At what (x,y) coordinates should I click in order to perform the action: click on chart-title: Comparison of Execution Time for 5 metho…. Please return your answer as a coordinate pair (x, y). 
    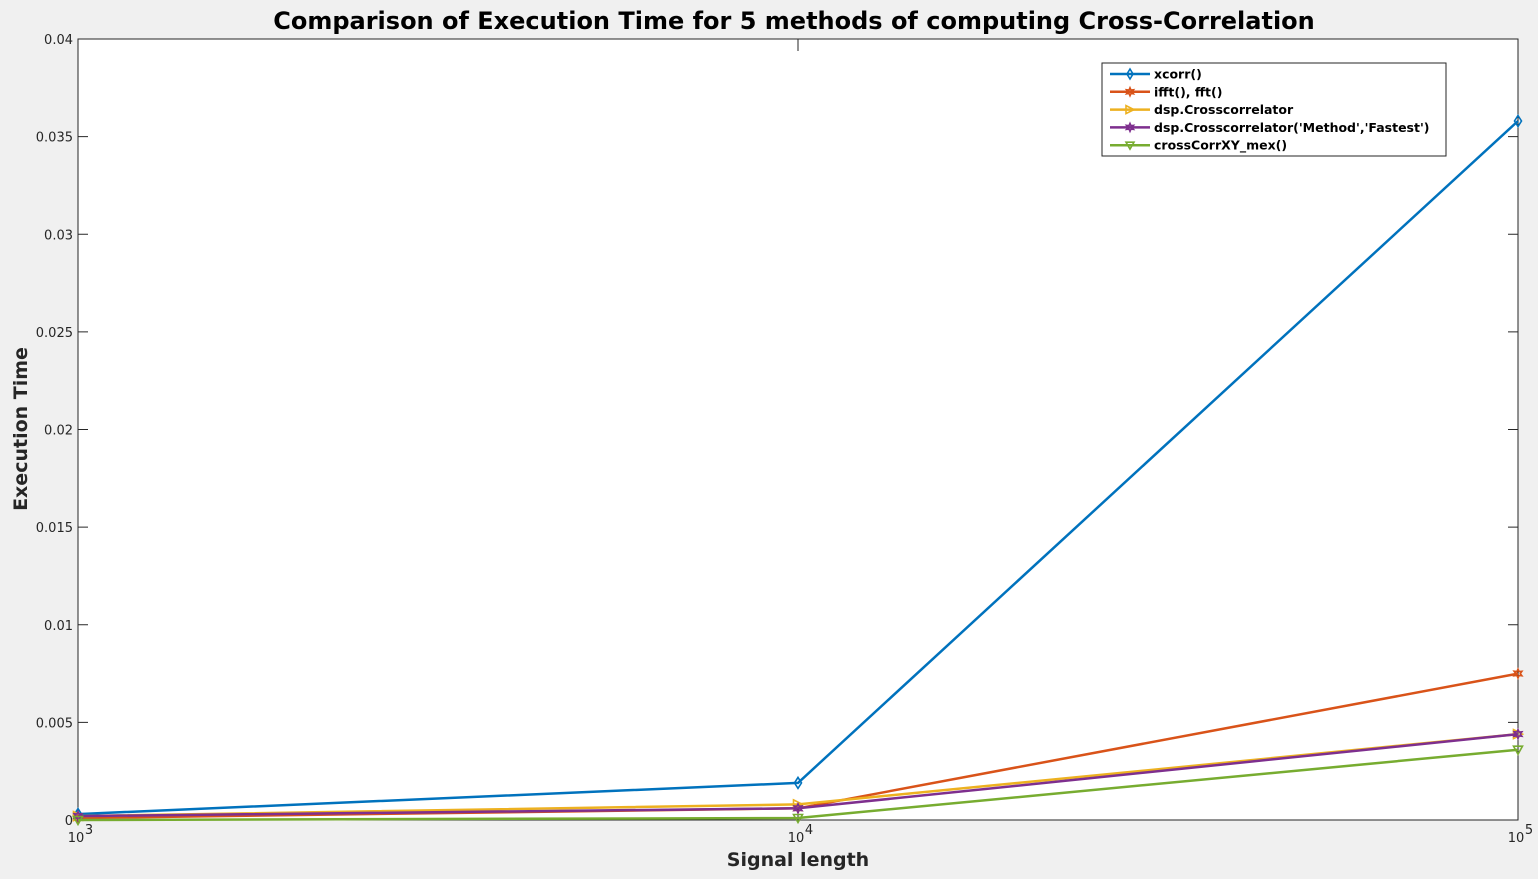
    Looking at the image, I should click on (794, 21).